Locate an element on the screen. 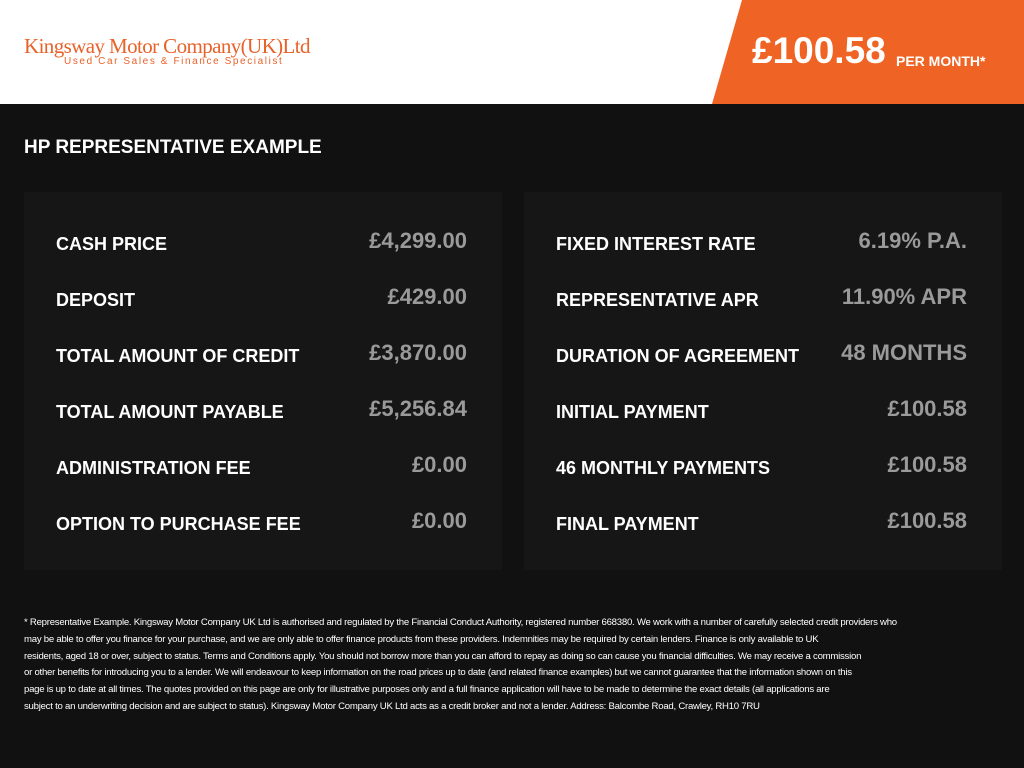 The height and width of the screenshot is (768, 1024). row-label: 46 MONTHLY PAYMENTS is located at coordinates (663, 468).